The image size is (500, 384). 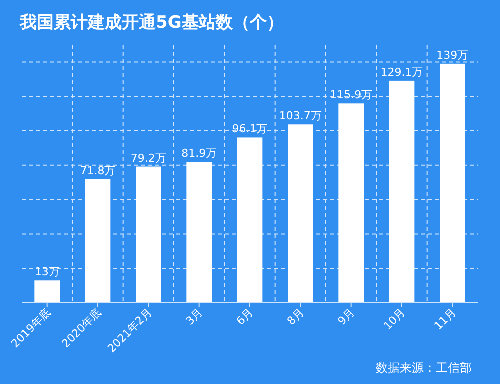 What do you see at coordinates (47, 272) in the screenshot?
I see `data-label: 13万` at bounding box center [47, 272].